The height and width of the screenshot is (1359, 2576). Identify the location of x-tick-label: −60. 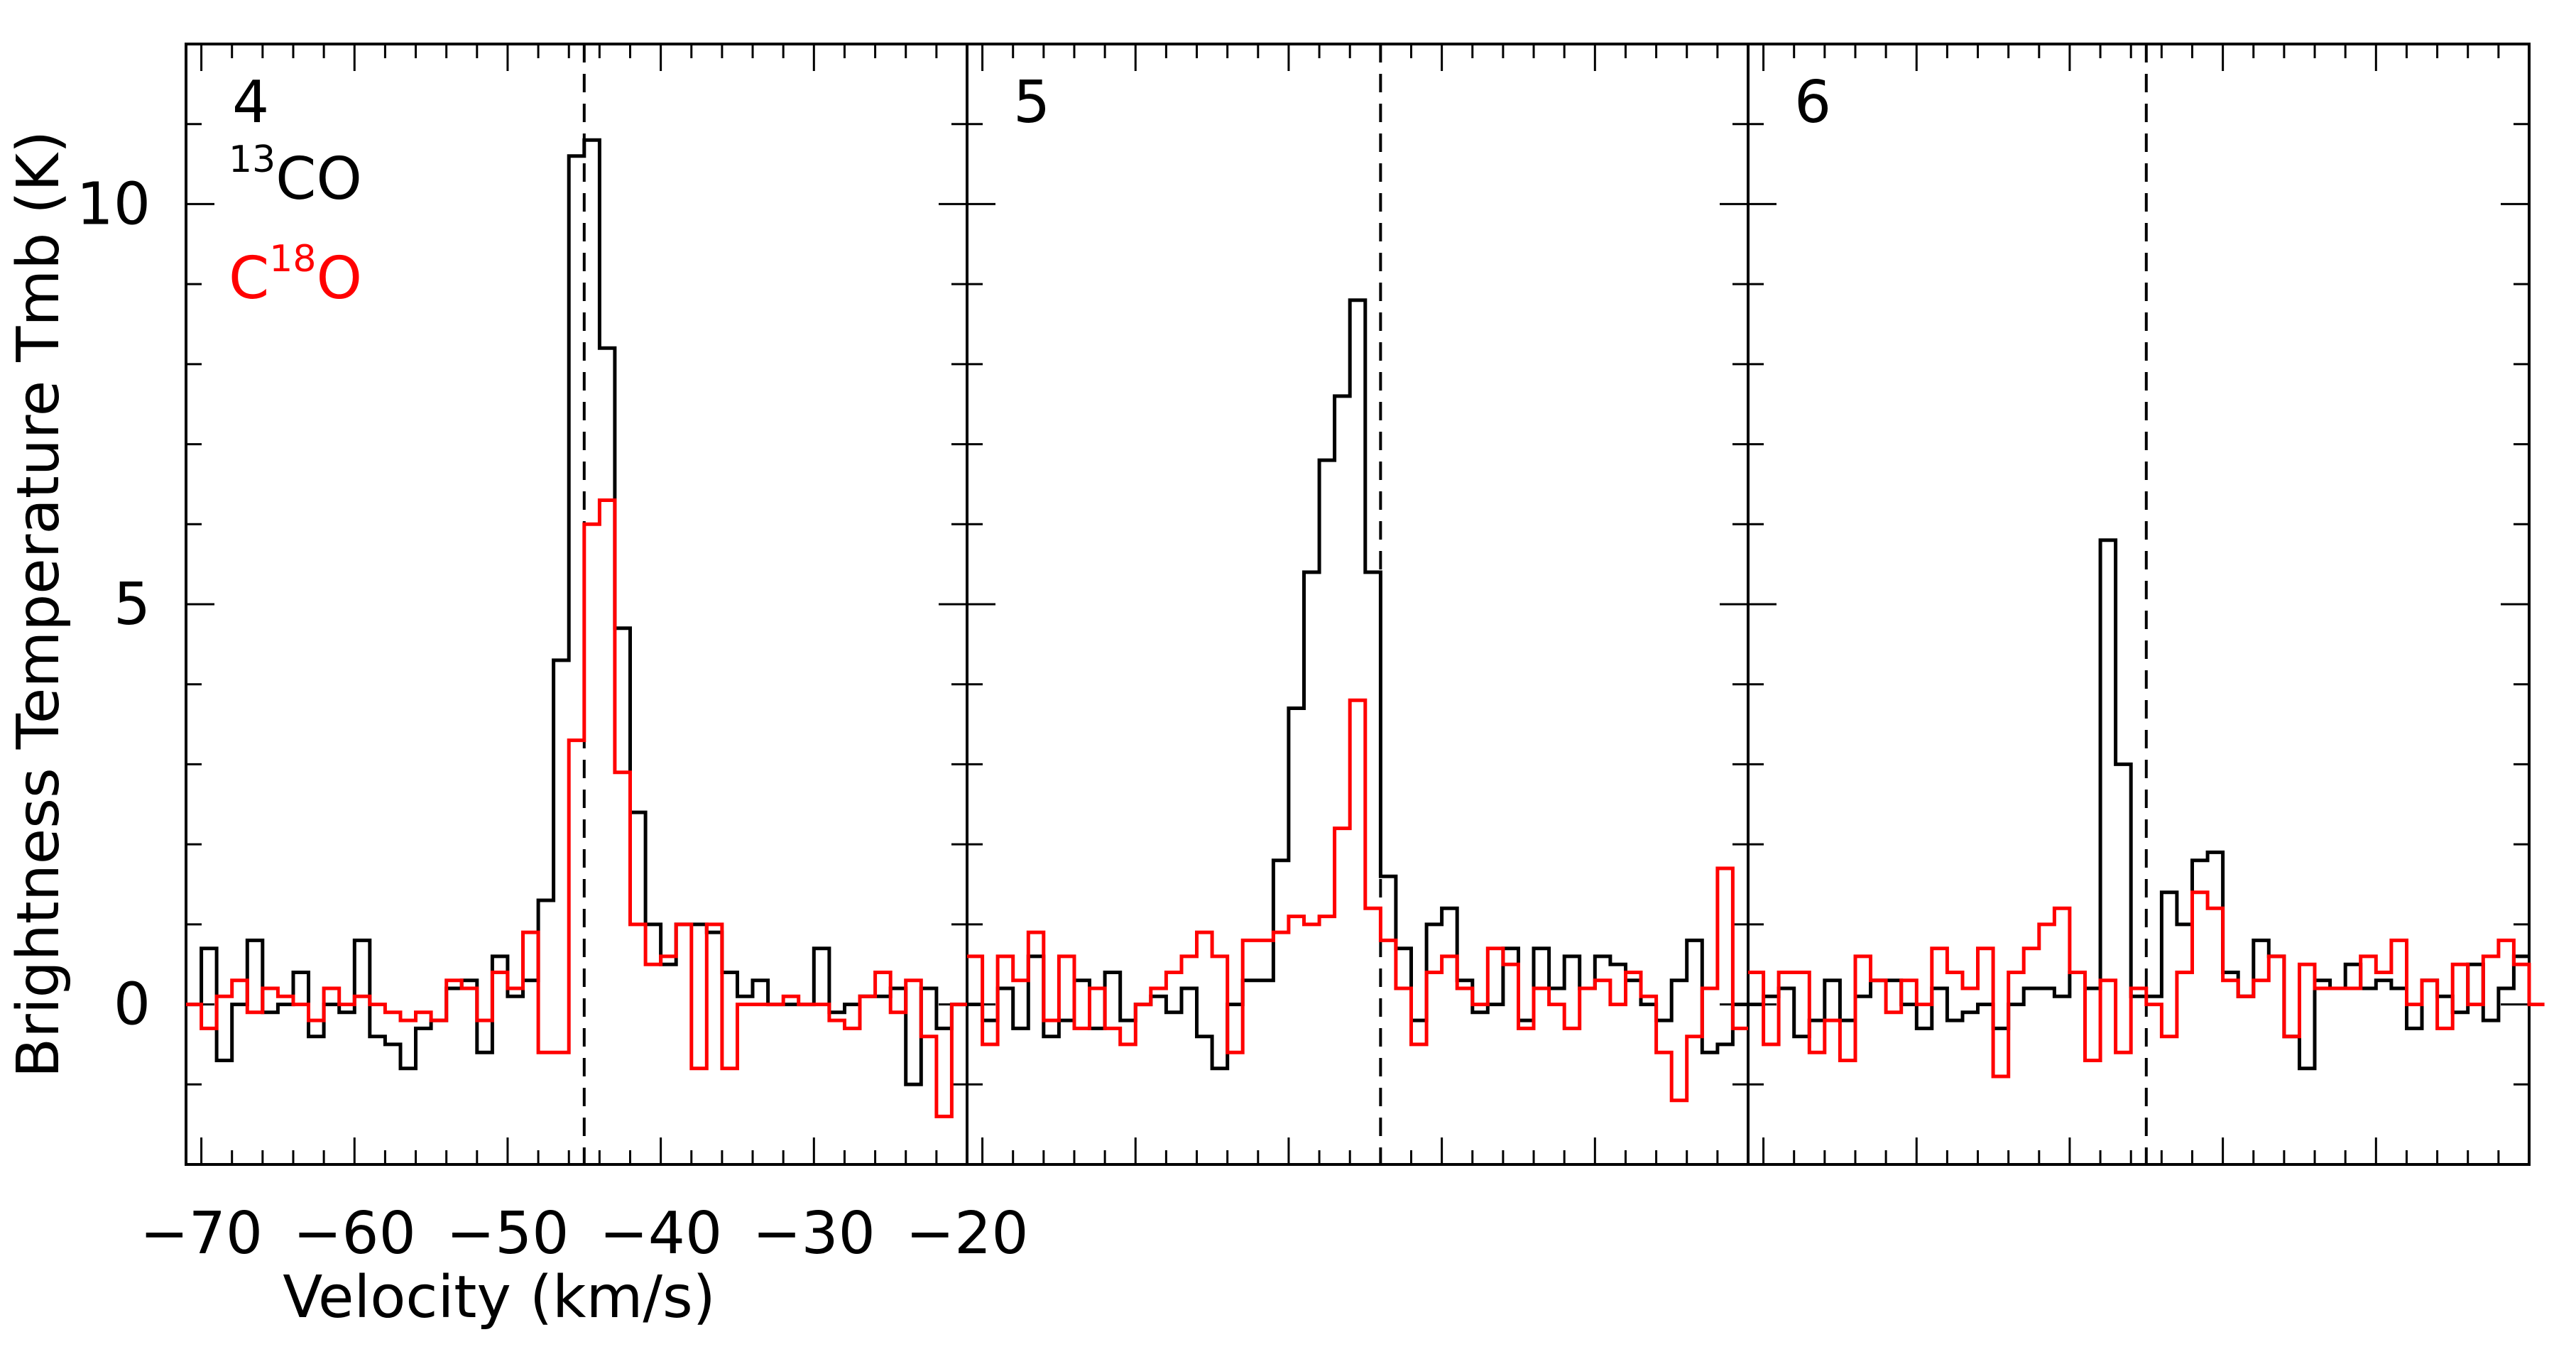
(354, 1233).